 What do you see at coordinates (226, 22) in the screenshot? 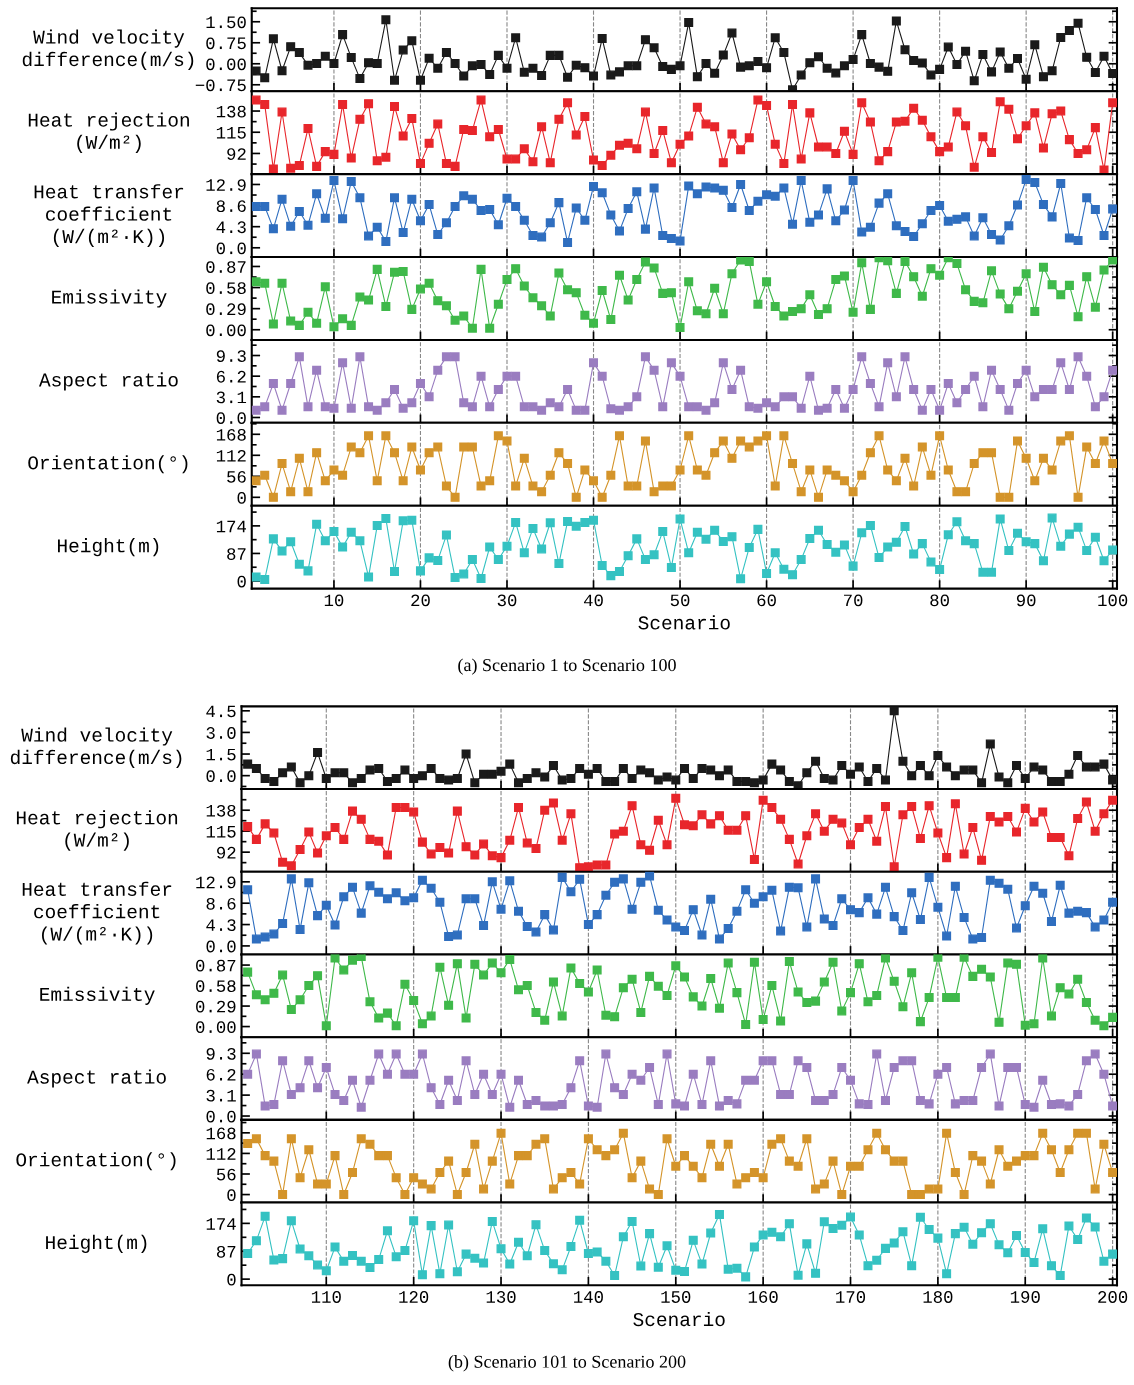
I see `y-tick-label: 1.50` at bounding box center [226, 22].